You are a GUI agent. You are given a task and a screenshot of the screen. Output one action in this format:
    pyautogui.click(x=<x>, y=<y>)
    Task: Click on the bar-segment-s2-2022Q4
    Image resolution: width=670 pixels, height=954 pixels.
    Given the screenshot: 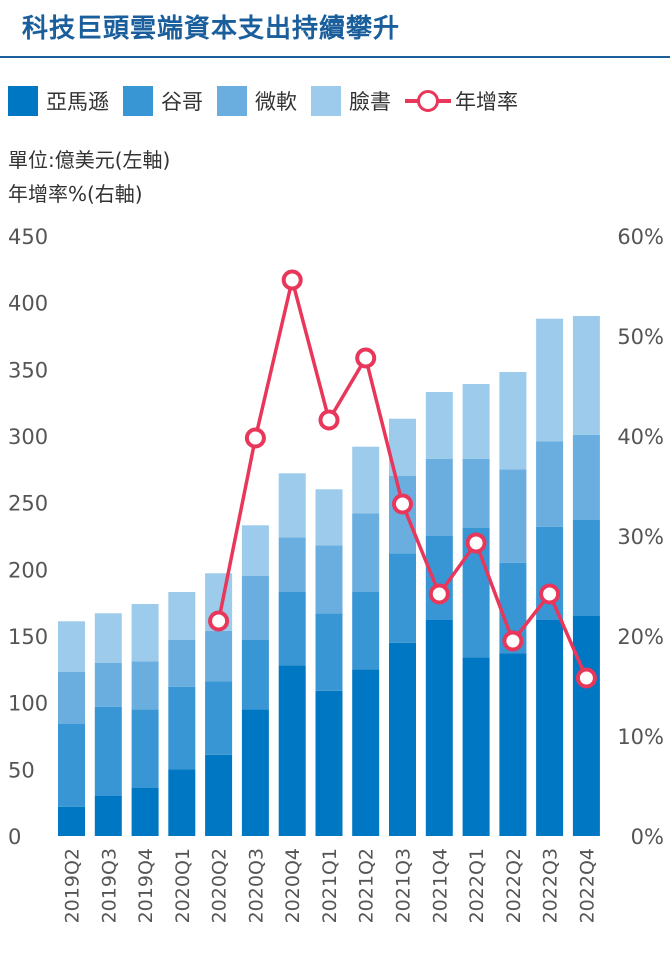 What is the action you would take?
    pyautogui.click(x=586, y=477)
    